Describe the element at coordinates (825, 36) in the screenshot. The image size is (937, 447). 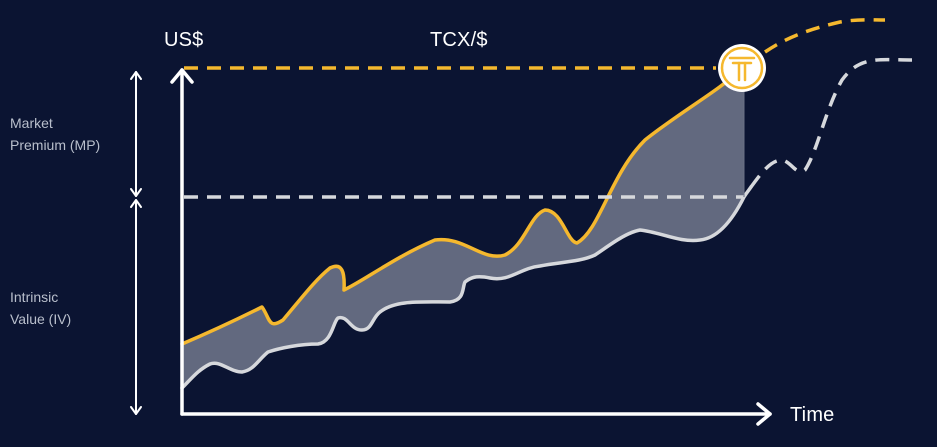
I see `market-price-projection` at that location.